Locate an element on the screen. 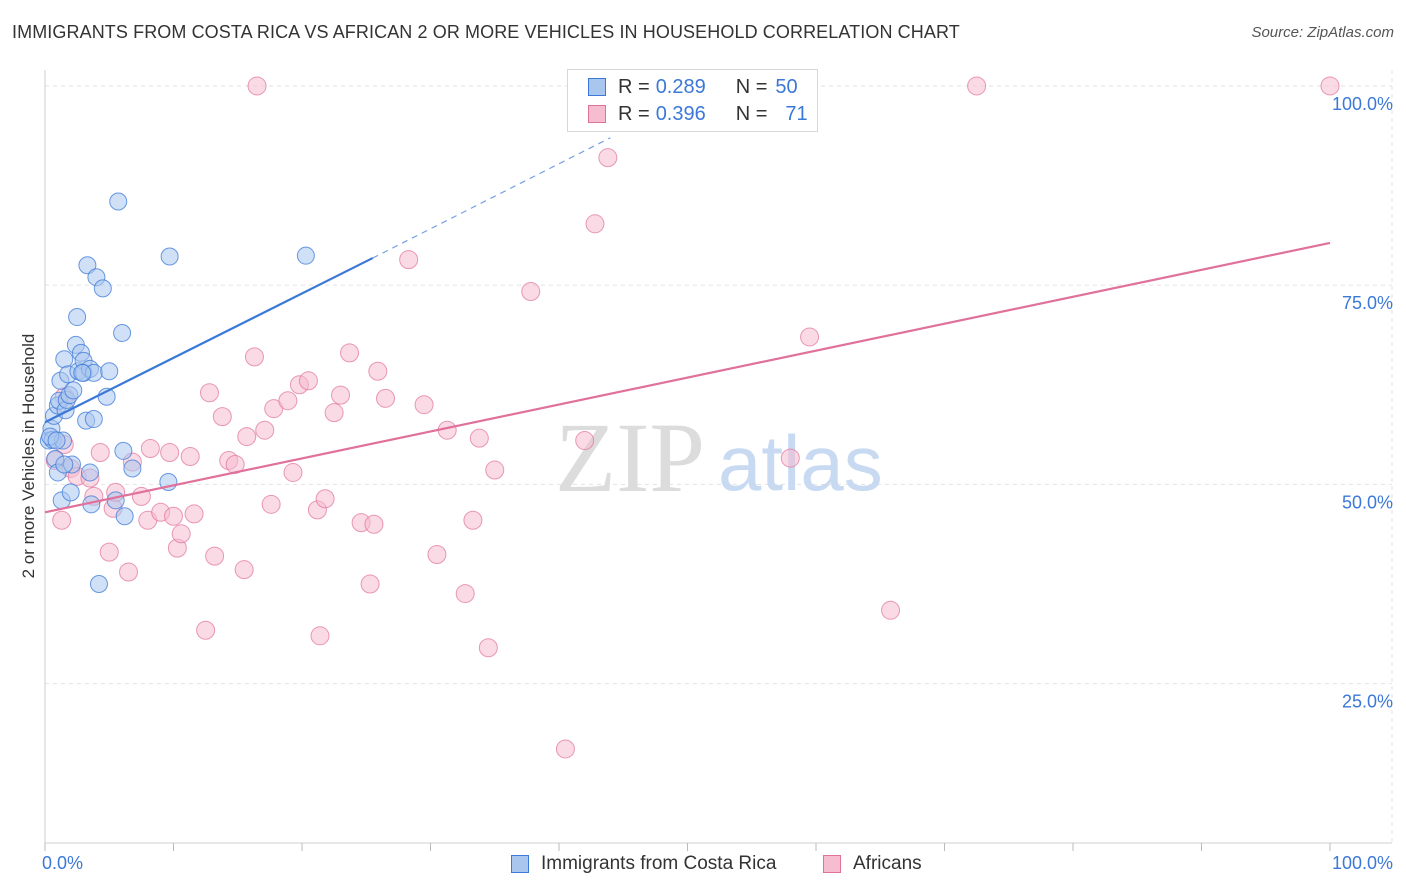  bottom-legend-africans: Africans is located at coordinates (872, 864).